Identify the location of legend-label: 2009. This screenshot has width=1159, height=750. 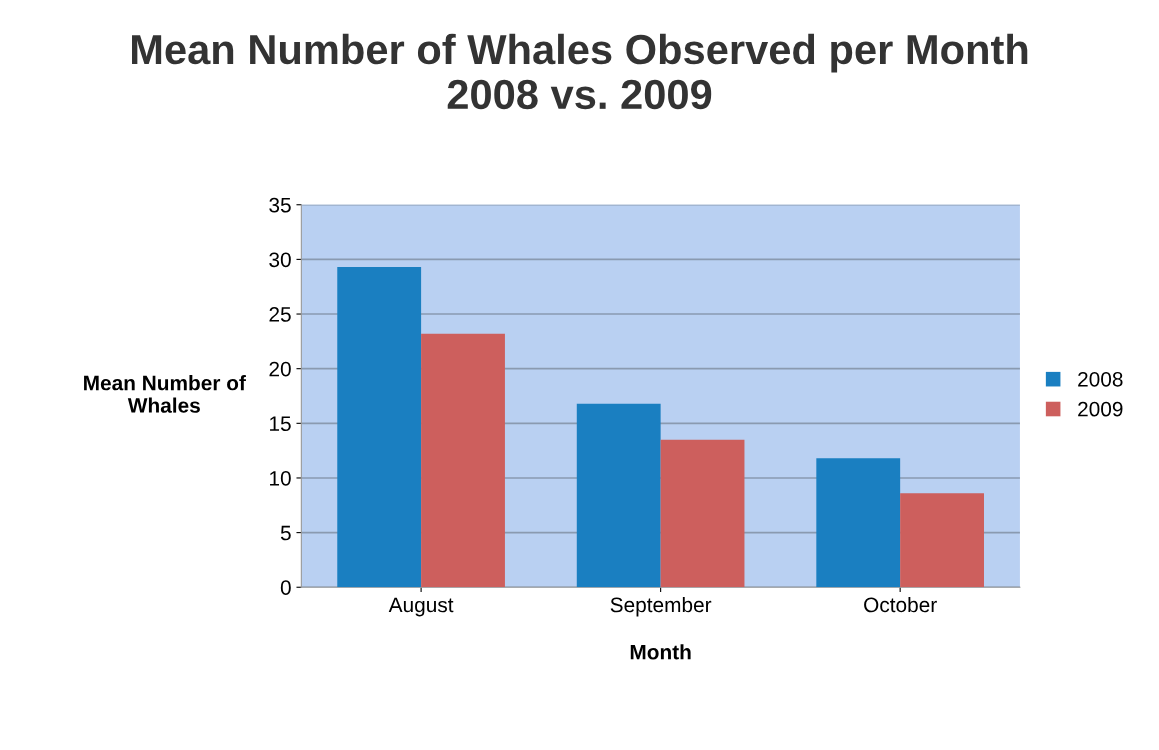
(1100, 409).